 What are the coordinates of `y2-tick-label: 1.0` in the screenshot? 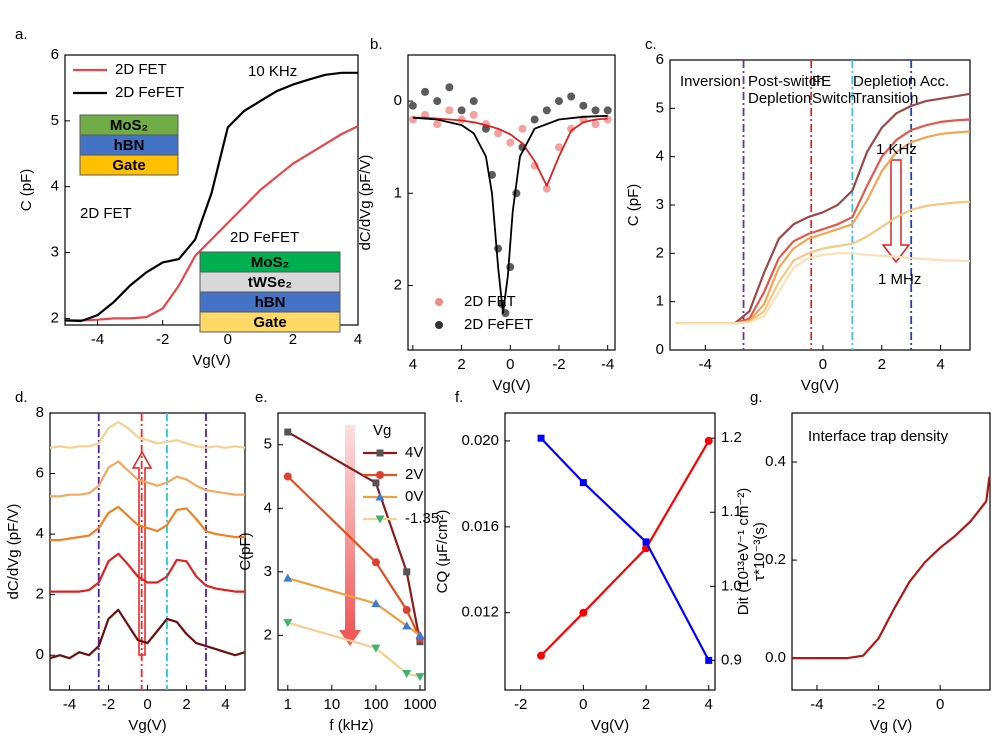 It's located at (731, 585).